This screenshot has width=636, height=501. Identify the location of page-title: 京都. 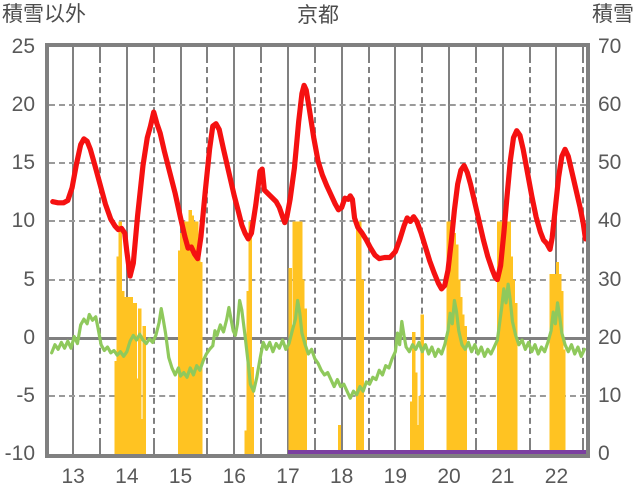
(318, 15).